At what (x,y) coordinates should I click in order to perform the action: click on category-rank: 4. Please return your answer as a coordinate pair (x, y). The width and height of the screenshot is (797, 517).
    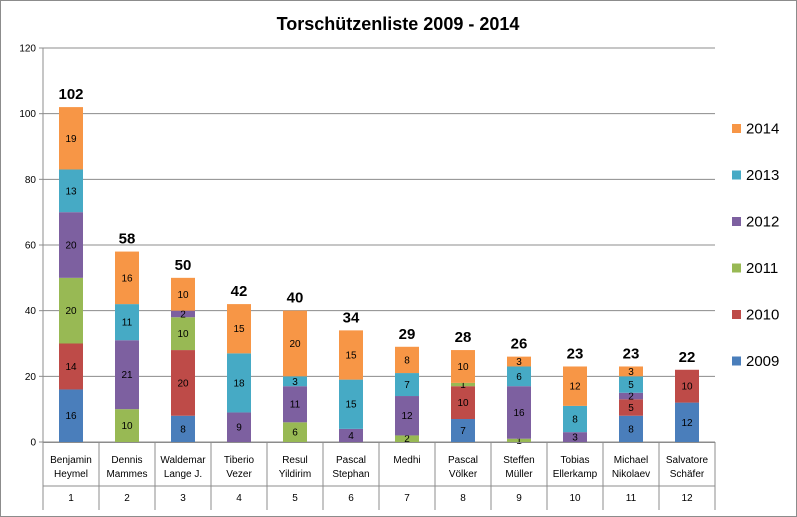
    Looking at the image, I should click on (239, 498).